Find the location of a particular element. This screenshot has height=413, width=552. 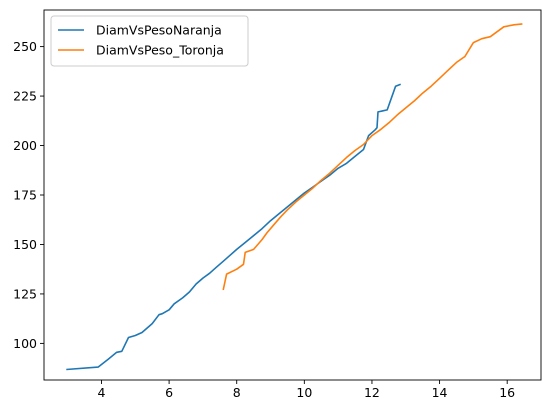

x-tick-label: 8 is located at coordinates (237, 392).